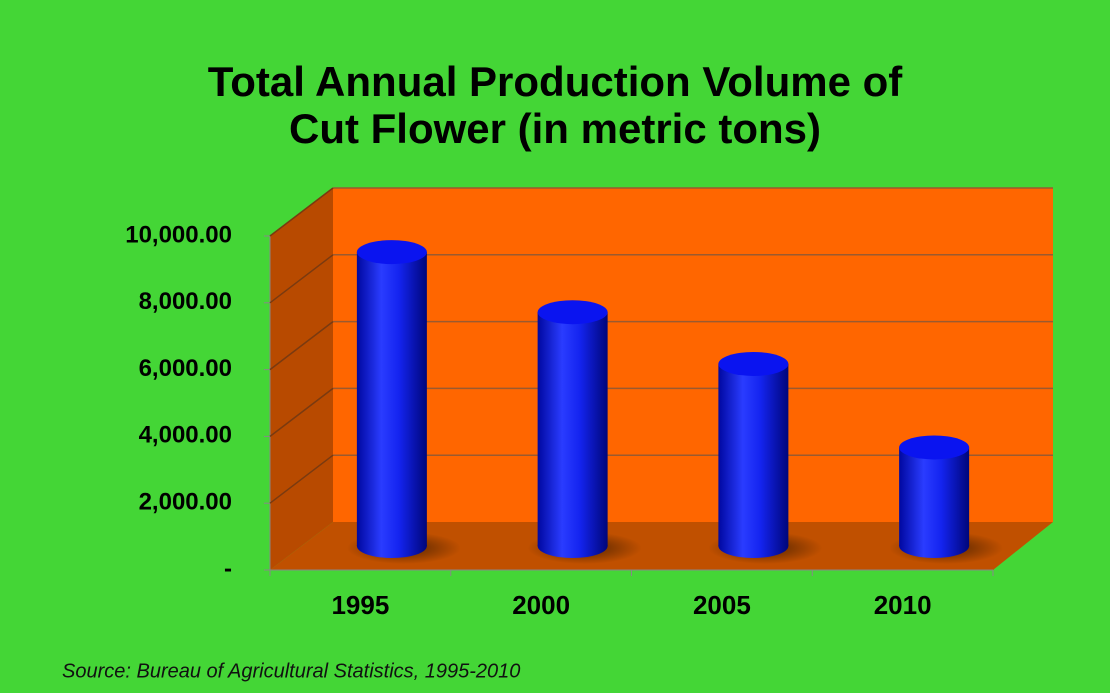 Image resolution: width=1110 pixels, height=693 pixels. I want to click on y-tick-label: 4,000.00, so click(185, 435).